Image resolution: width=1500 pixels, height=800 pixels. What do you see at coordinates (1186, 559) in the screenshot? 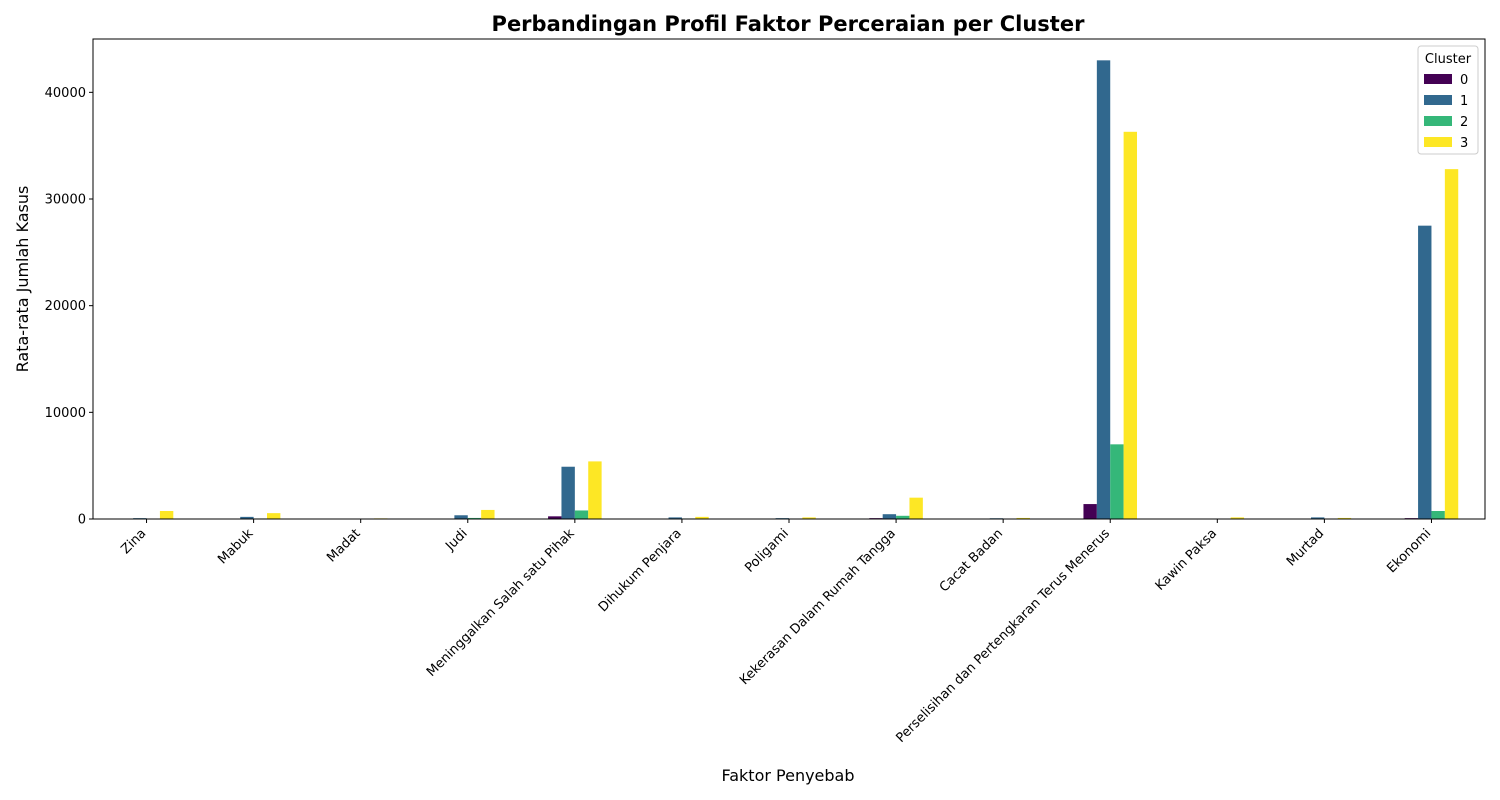
I see `x-tick-label-10: Kawin Paksa` at bounding box center [1186, 559].